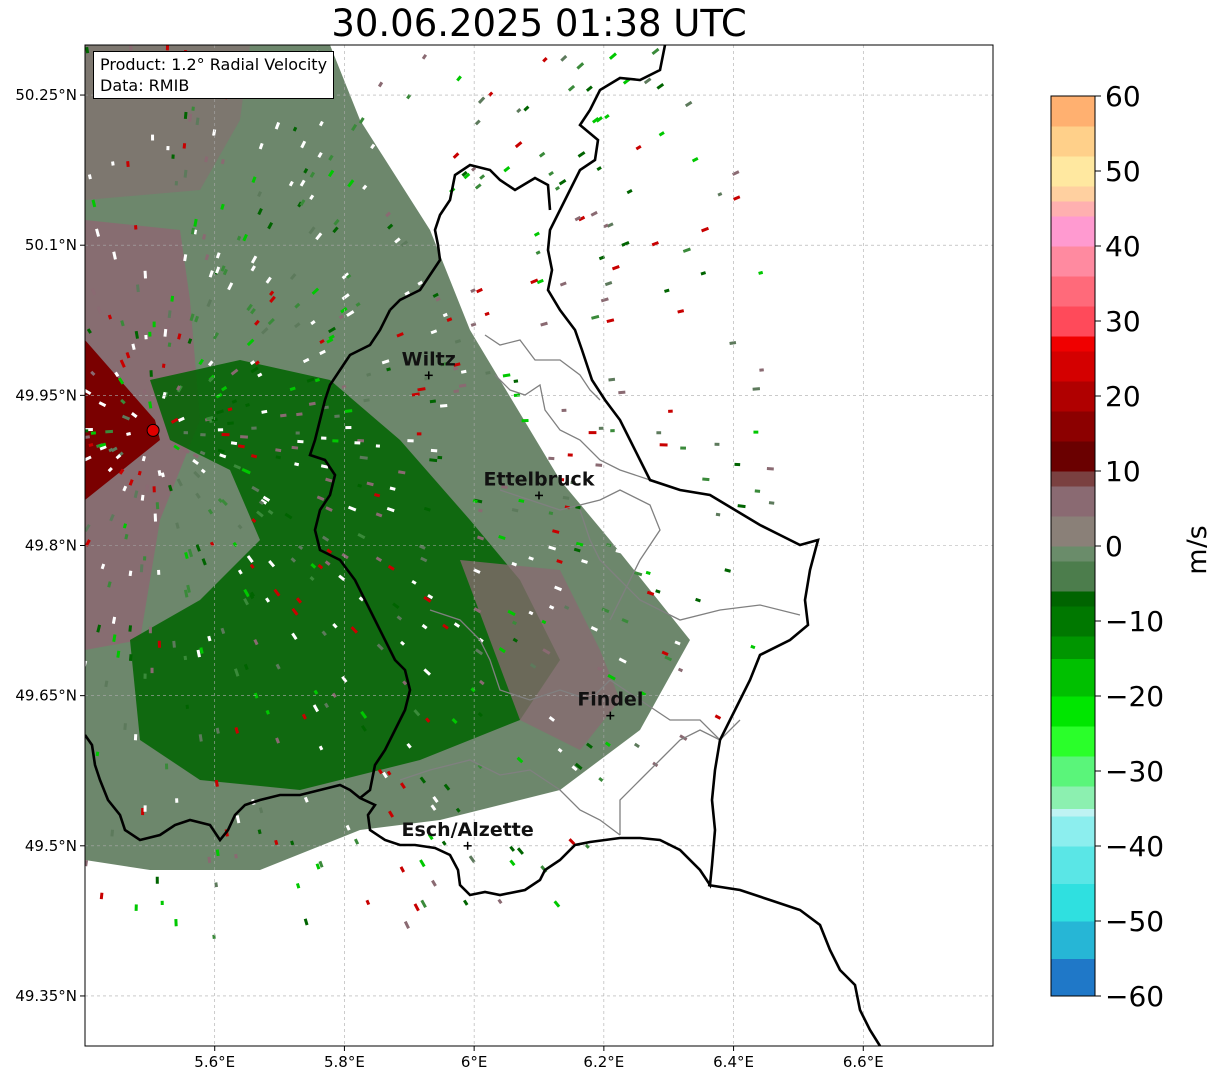 The height and width of the screenshot is (1081, 1207). What do you see at coordinates (344, 1062) in the screenshot?
I see `lon-tick-label: 5.8°E` at bounding box center [344, 1062].